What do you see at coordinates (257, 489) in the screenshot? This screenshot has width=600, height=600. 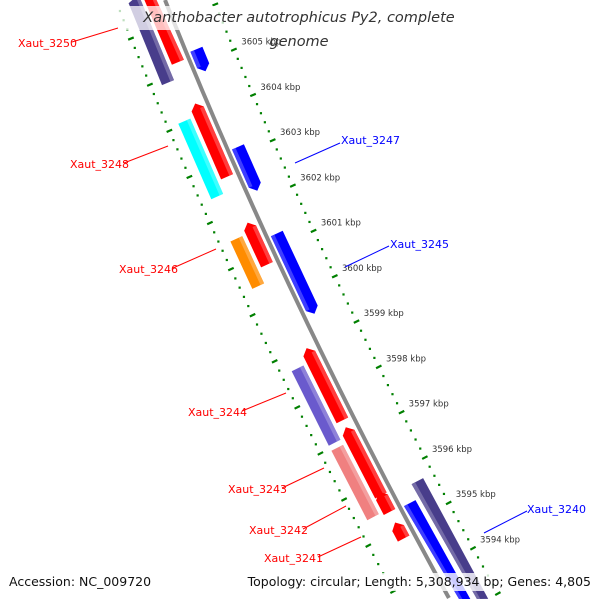 I see `gene-label: Xaut_3243` at bounding box center [257, 489].